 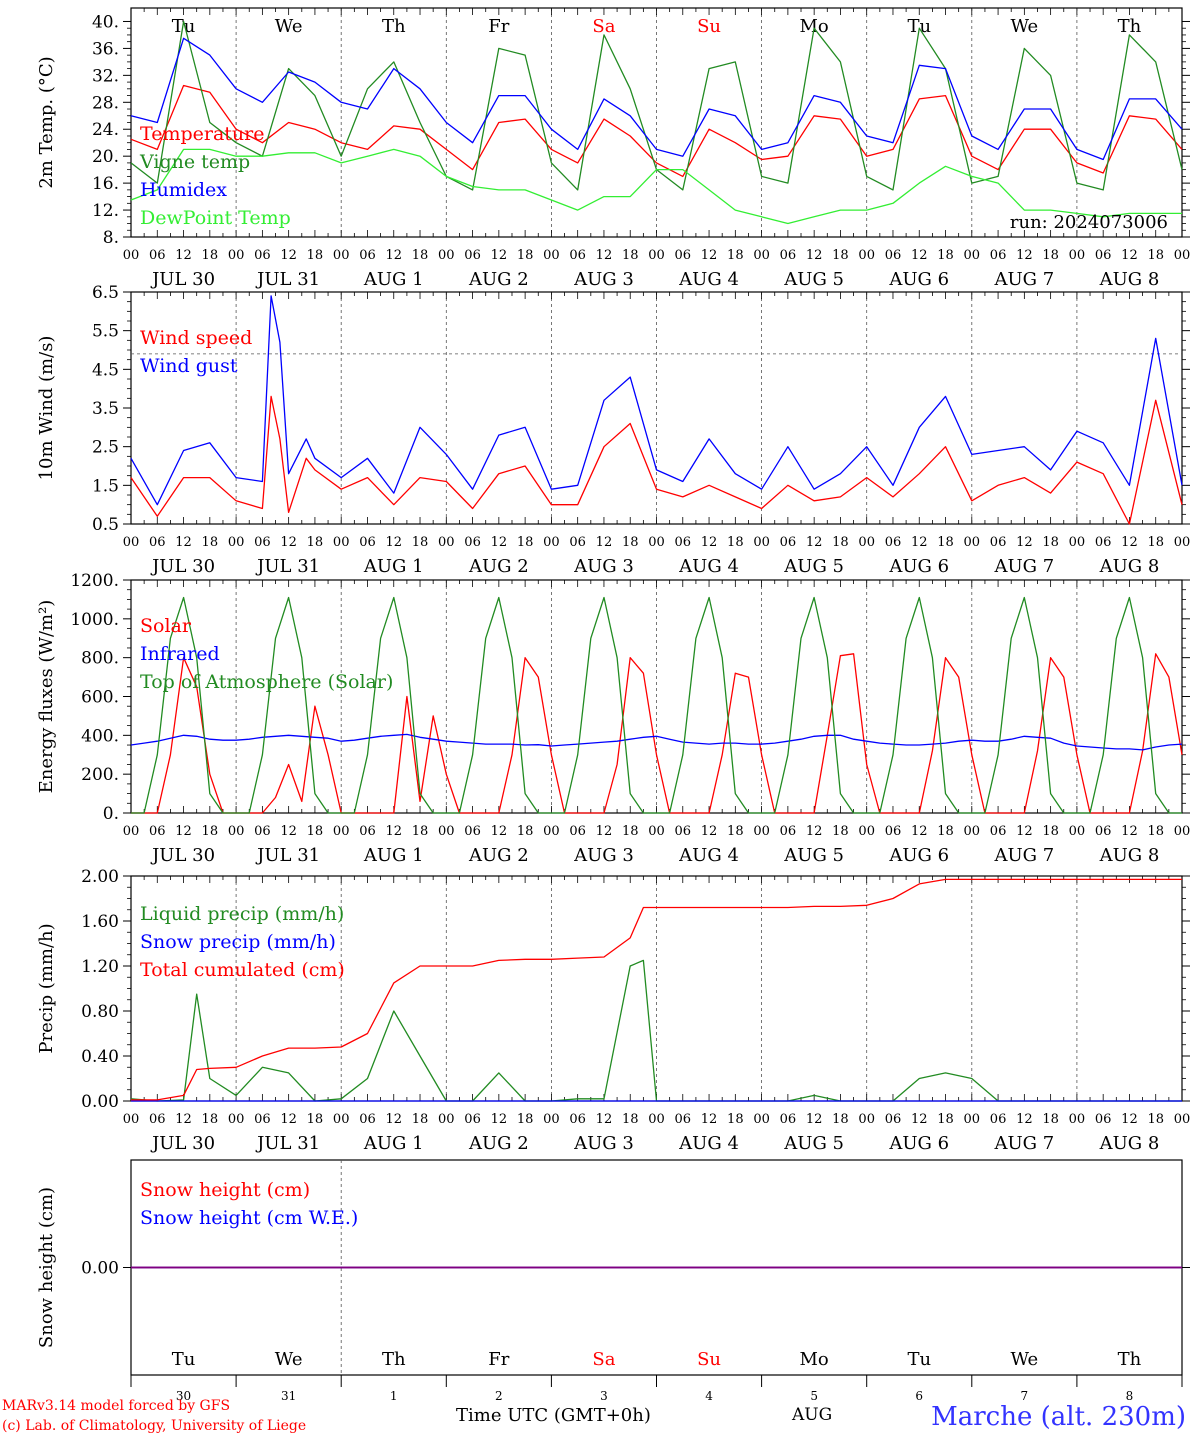 I want to click on weekday-label: Su, so click(x=709, y=26).